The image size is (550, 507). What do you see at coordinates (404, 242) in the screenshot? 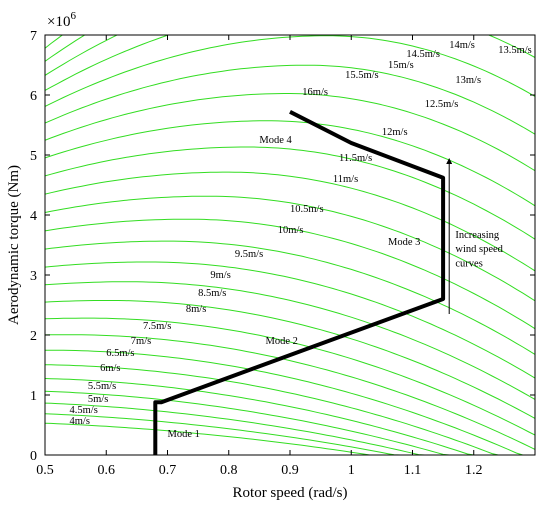
I see `mode-label-3: Mode 3` at bounding box center [404, 242].